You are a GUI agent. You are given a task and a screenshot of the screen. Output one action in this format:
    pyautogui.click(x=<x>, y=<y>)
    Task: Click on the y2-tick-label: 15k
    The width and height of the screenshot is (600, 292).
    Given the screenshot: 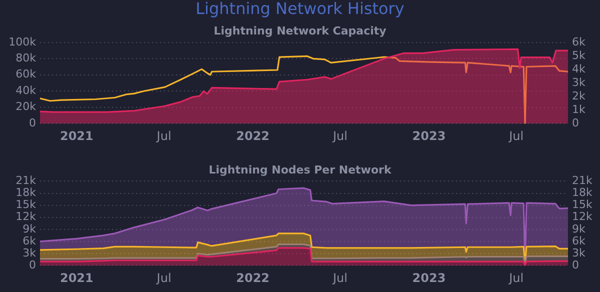 What is the action you would take?
    pyautogui.click(x=582, y=205)
    